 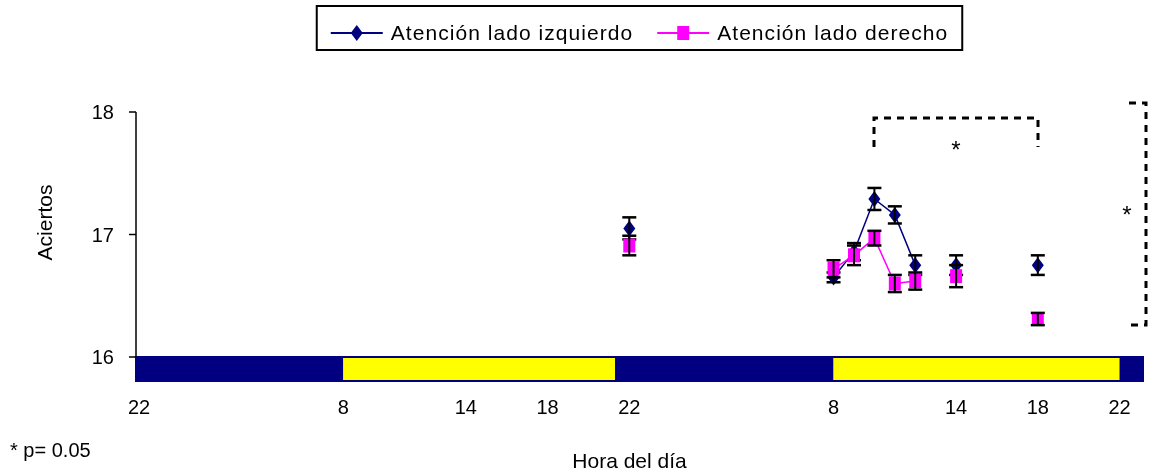 What do you see at coordinates (50, 450) in the screenshot?
I see `text: * p= 0.05` at bounding box center [50, 450].